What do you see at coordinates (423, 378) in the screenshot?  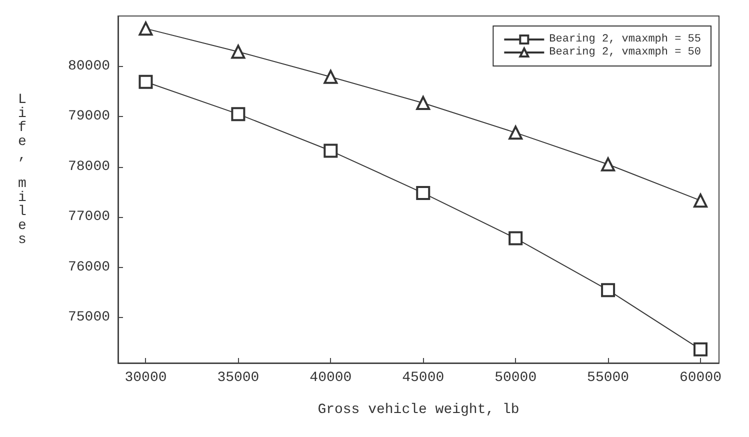 I see `x-tick-label: 45000` at bounding box center [423, 378].